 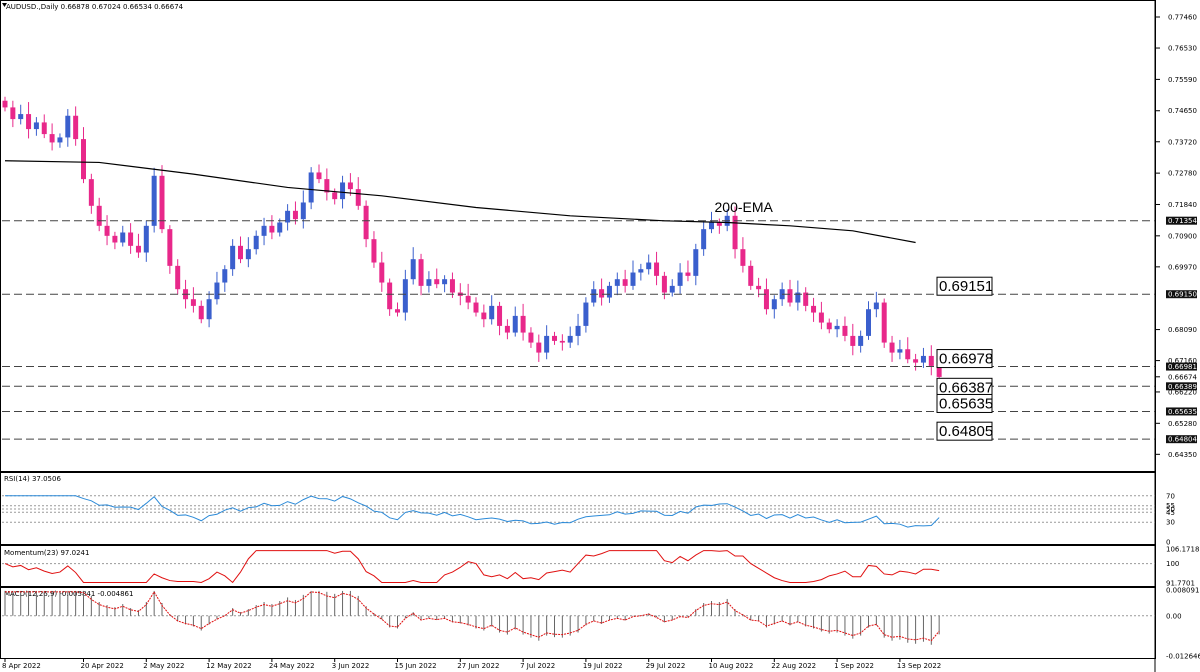 I want to click on level-price-tag-label: 0.69150, so click(x=1182, y=295).